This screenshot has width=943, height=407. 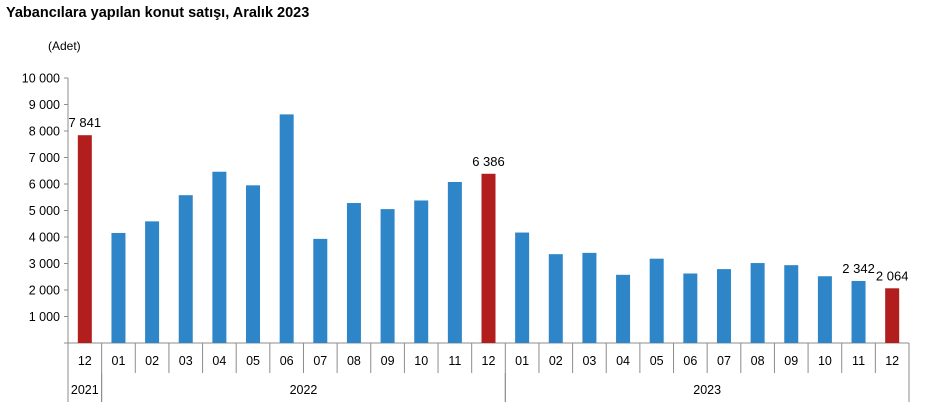 What do you see at coordinates (44, 238) in the screenshot?
I see `y-tick-label: 4 000` at bounding box center [44, 238].